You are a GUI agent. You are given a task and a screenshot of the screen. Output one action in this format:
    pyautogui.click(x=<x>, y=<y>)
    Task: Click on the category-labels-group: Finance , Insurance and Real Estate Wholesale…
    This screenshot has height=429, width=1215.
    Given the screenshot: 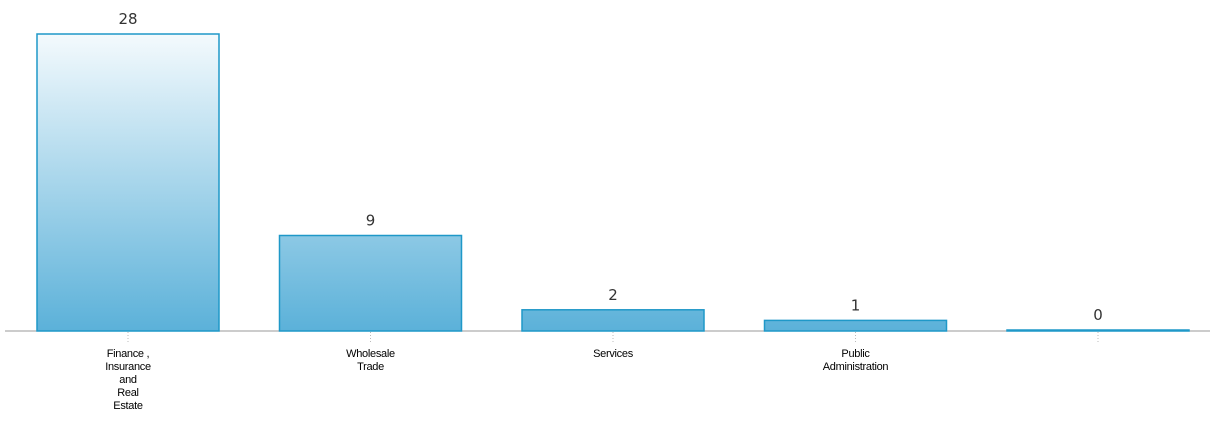 What is the action you would take?
    pyautogui.click(x=497, y=380)
    